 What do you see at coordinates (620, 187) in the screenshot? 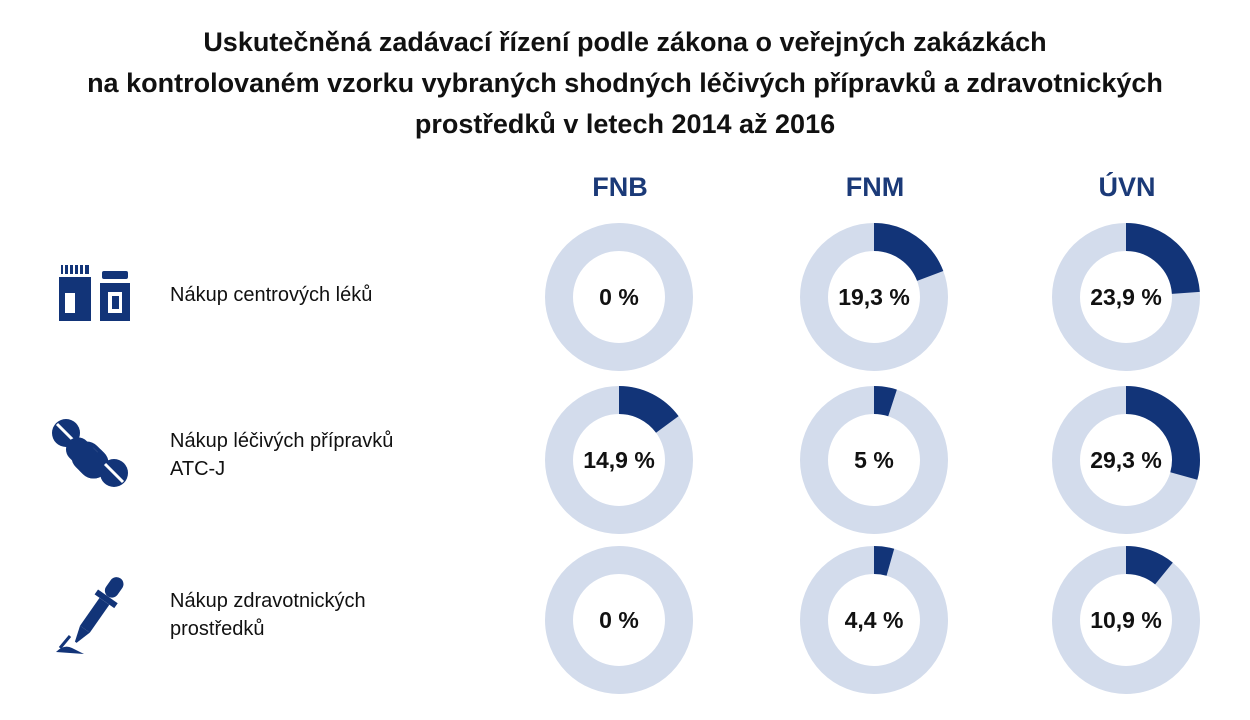
I see `column-header-fnb: FNB` at bounding box center [620, 187].